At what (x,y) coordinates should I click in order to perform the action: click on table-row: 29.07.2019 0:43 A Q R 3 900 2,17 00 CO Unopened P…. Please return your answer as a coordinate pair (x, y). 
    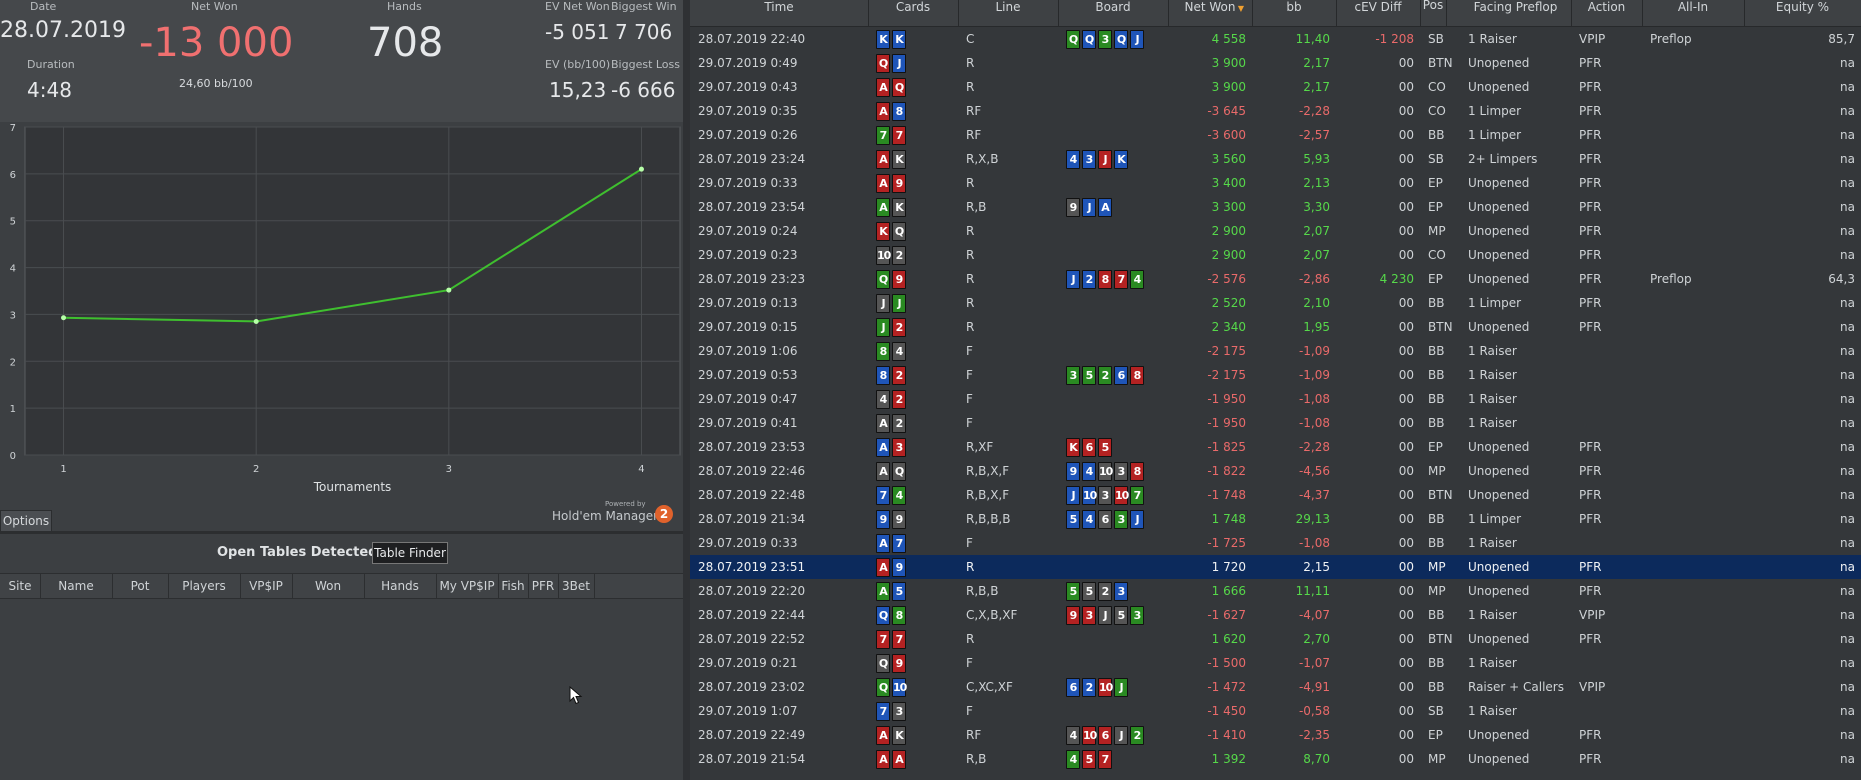
    Looking at the image, I should click on (1275, 87).